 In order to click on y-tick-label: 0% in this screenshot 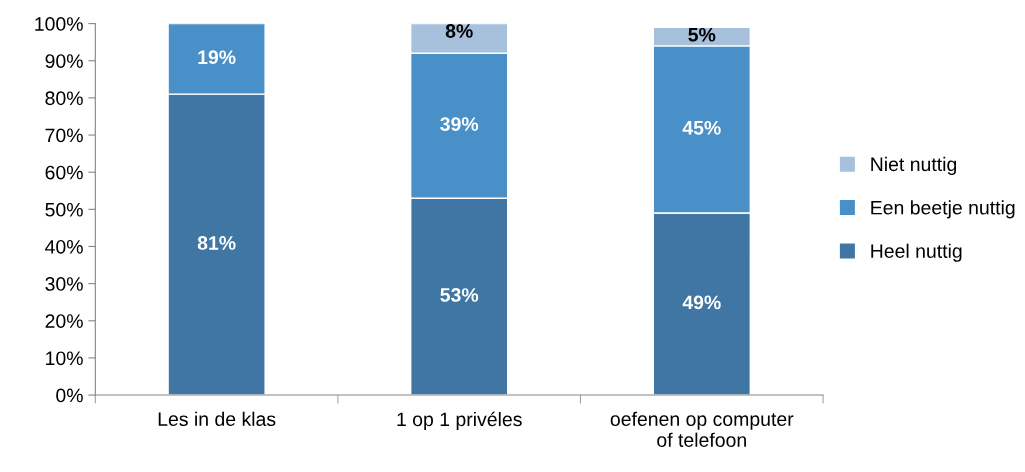, I will do `click(69, 395)`.